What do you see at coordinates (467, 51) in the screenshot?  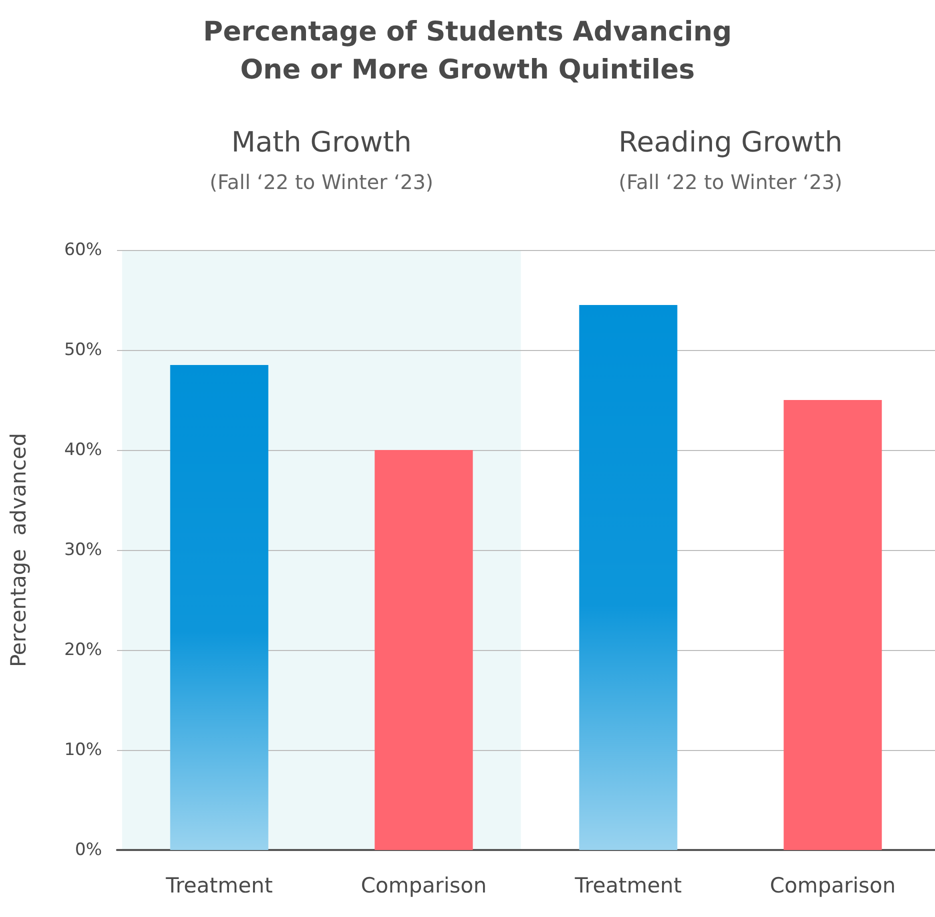 I see `chart-title: Percentage of Students Advancing One or More Growth Quintiles` at bounding box center [467, 51].